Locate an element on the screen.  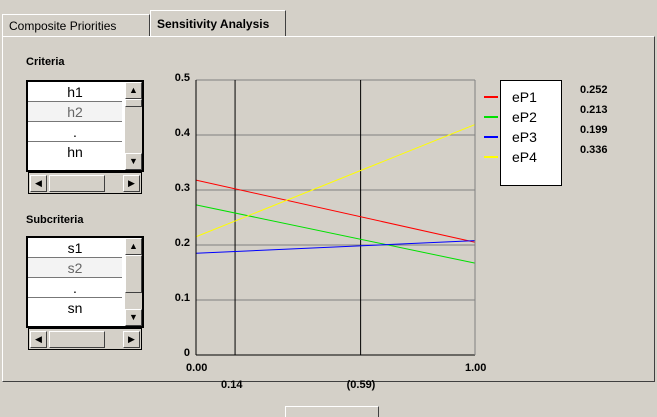
legend-swatch-eP4 is located at coordinates (491, 157).